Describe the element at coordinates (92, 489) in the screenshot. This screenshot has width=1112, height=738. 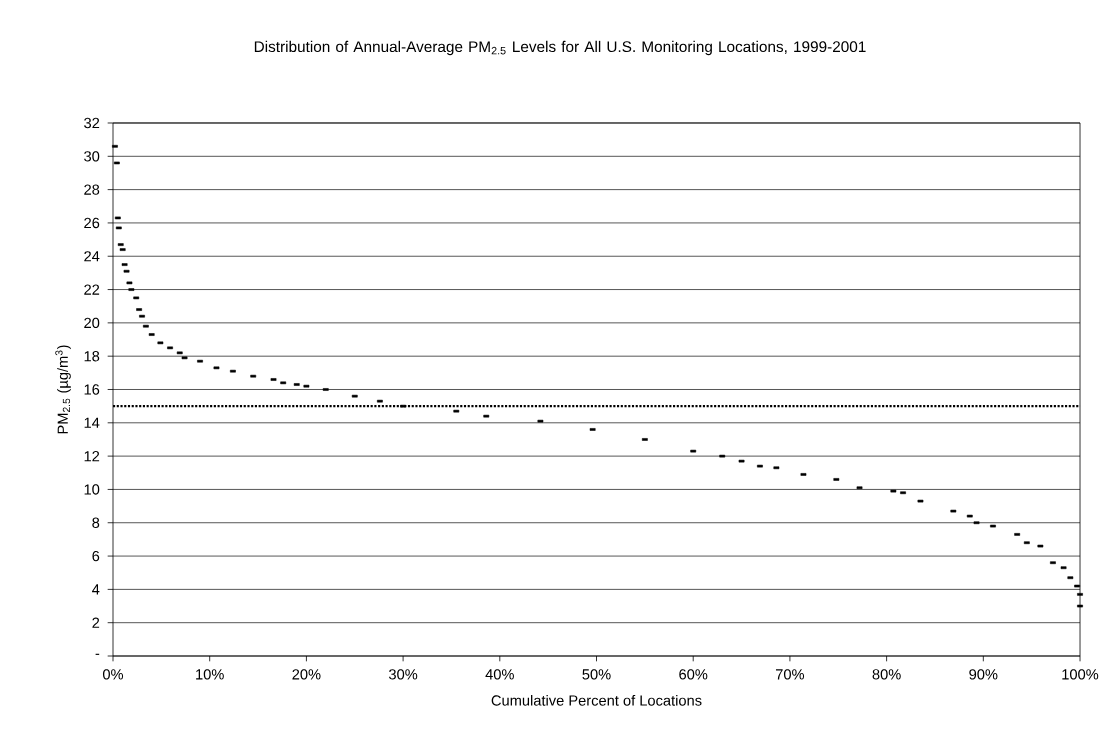
I see `y-tick-label: 10` at that location.